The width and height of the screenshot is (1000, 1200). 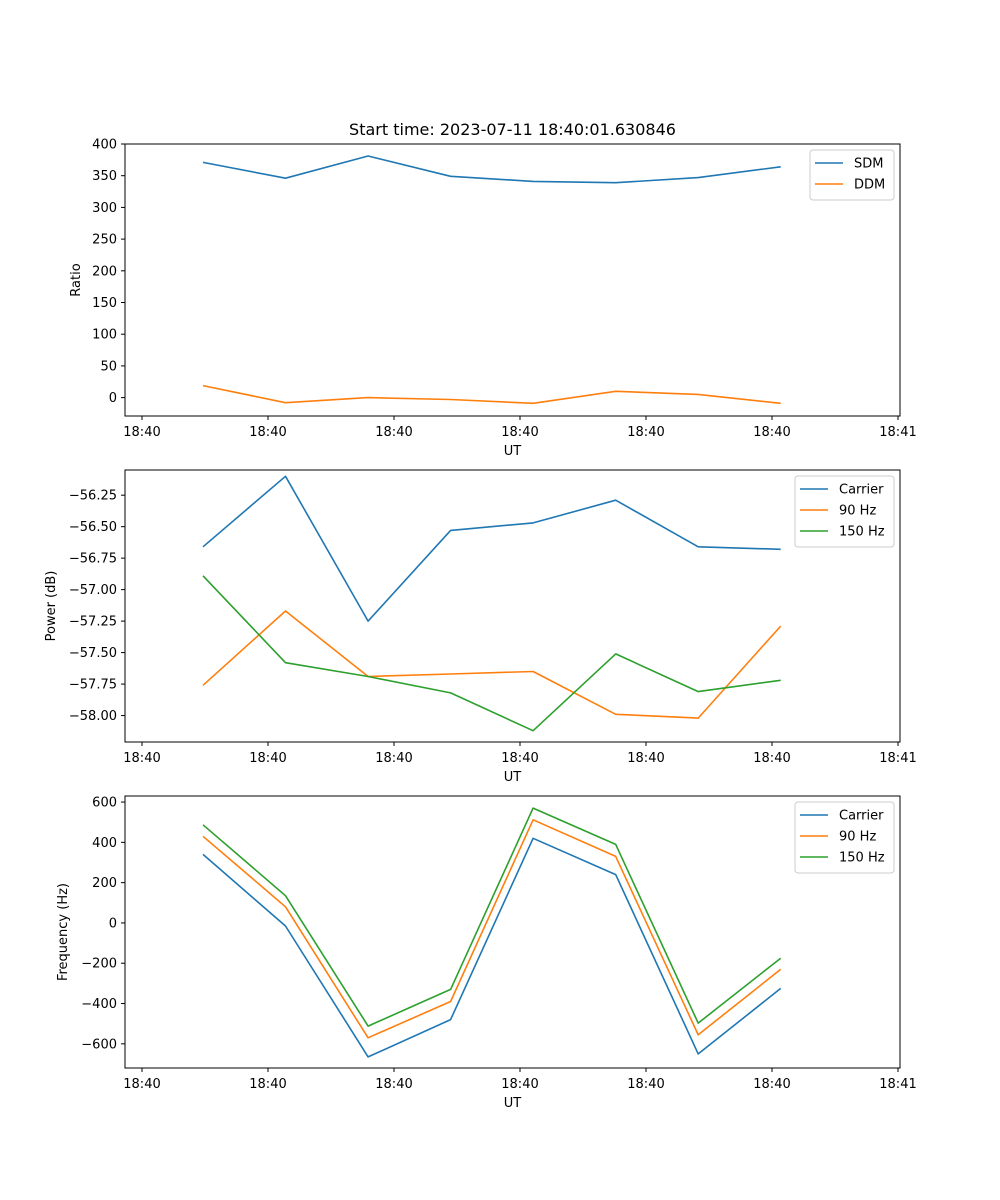 I want to click on y-tick-label: −57.75, so click(x=93, y=685).